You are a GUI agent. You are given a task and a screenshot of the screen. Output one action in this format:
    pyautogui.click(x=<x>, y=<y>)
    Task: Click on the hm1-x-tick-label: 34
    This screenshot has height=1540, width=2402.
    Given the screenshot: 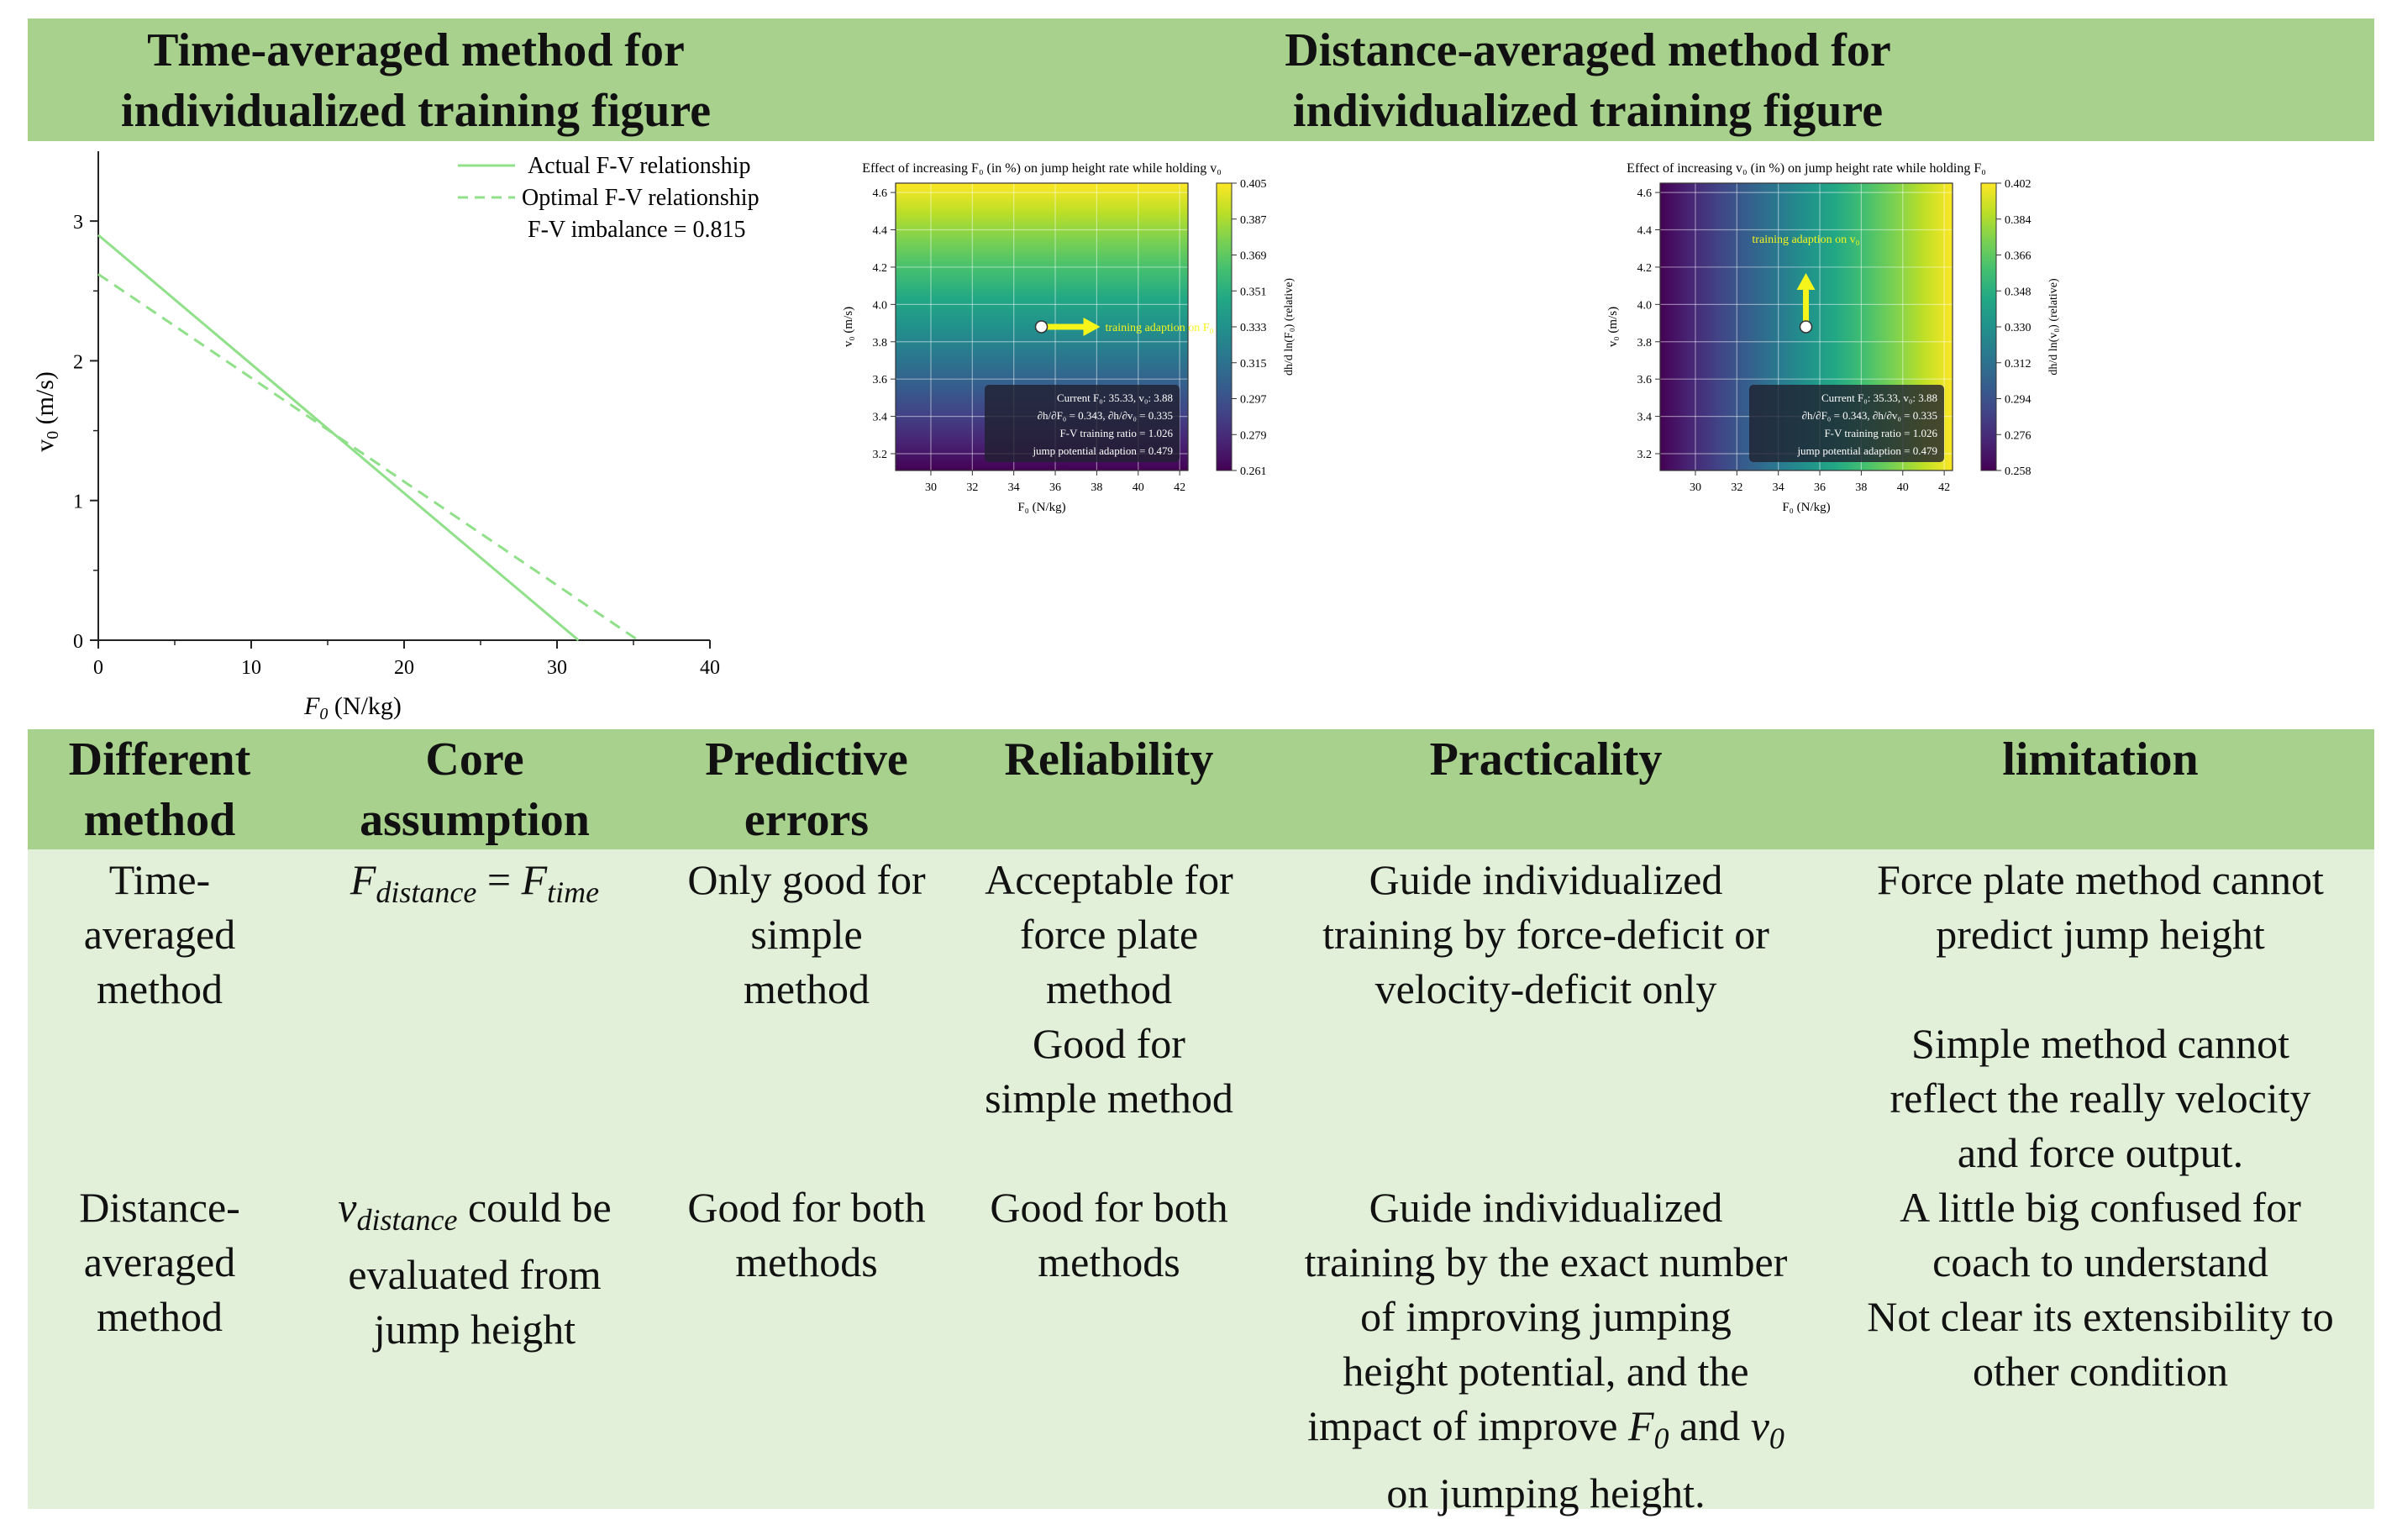 What is the action you would take?
    pyautogui.click(x=1014, y=488)
    